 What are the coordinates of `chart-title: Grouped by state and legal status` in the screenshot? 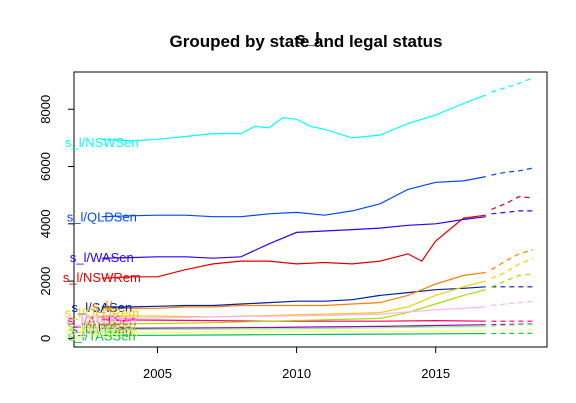 It's located at (305, 41).